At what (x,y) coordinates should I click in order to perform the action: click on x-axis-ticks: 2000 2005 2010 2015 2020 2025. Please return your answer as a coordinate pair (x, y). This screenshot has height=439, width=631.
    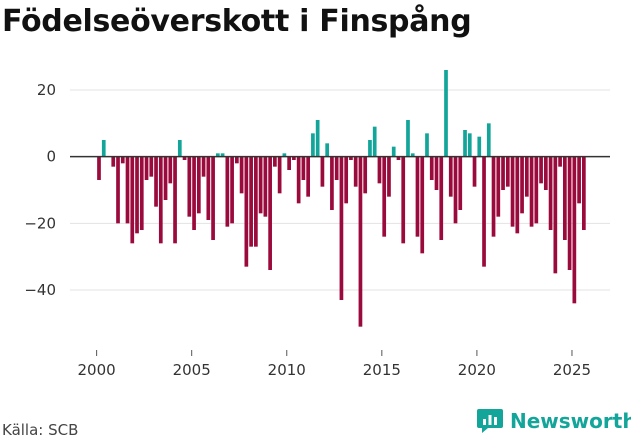
    Looking at the image, I should click on (334, 364).